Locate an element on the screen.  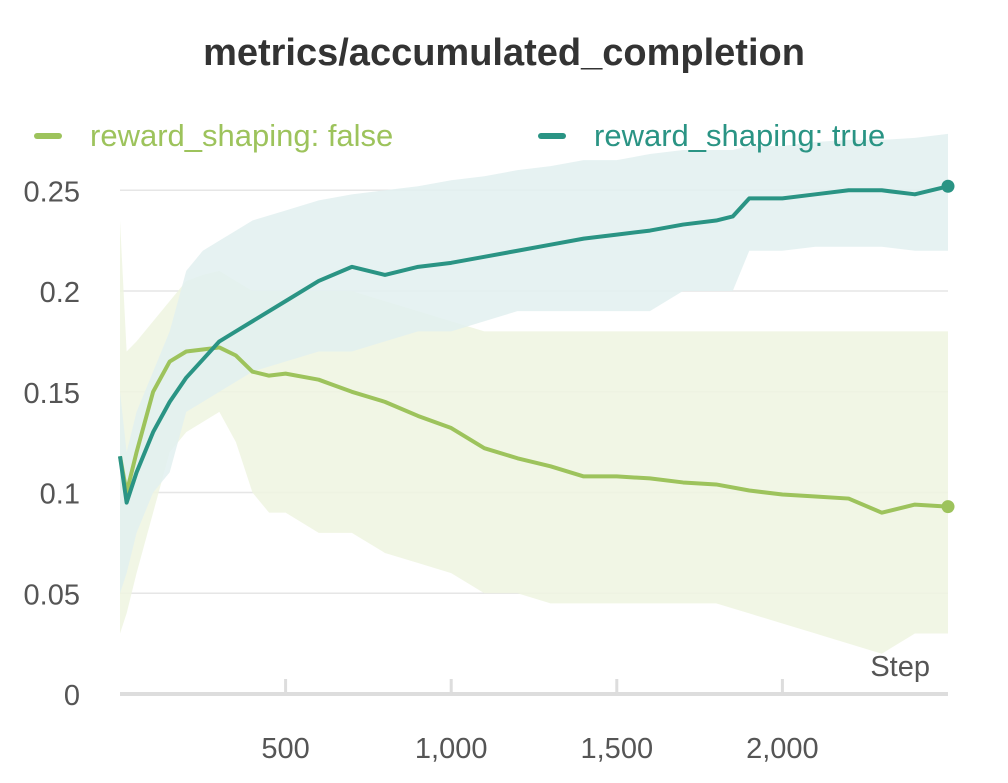
y-tick-label: 0 is located at coordinates (72, 696).